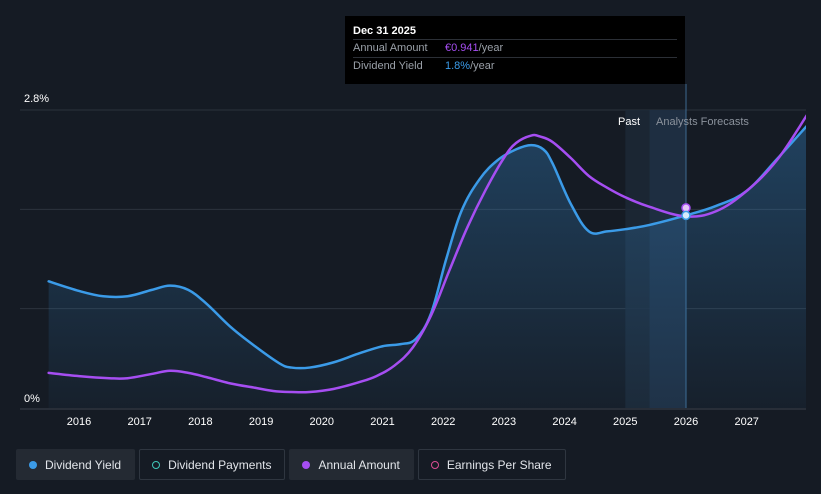 Image resolution: width=821 pixels, height=494 pixels. Describe the element at coordinates (443, 422) in the screenshot. I see `x-tick-2022: 2022` at that location.